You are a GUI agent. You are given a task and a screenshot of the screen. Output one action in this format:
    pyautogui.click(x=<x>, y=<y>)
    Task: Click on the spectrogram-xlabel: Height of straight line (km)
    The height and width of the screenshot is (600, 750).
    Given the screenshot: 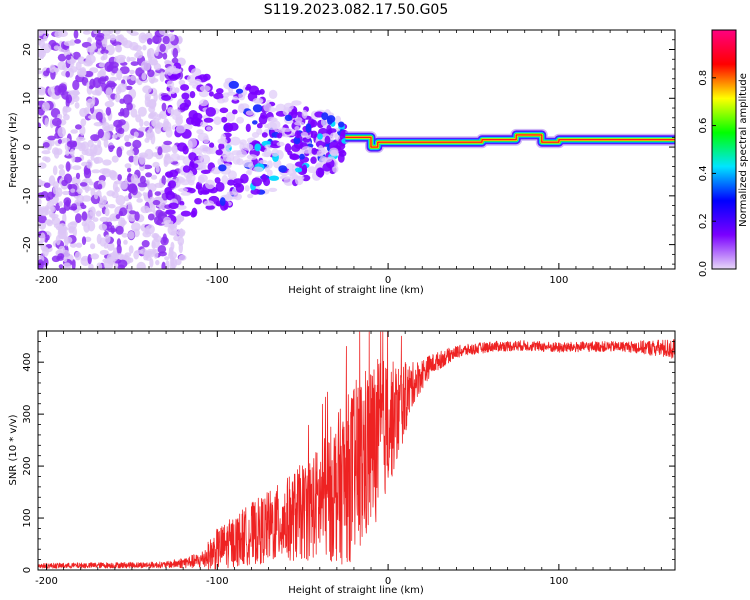 What is the action you would take?
    pyautogui.click(x=356, y=290)
    